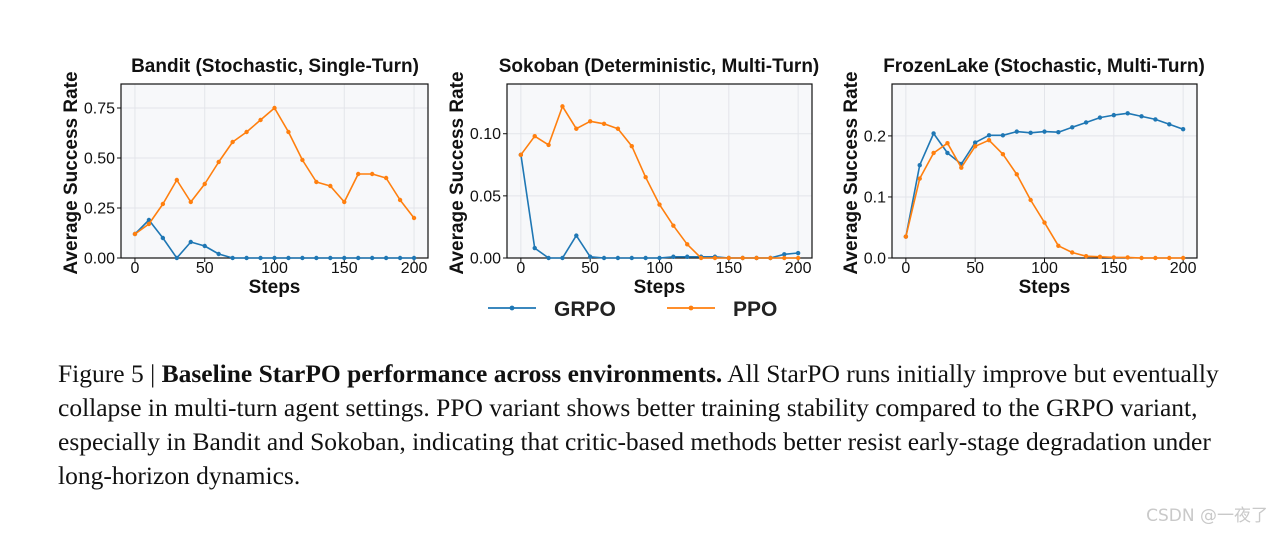  Describe the element at coordinates (512, 308) in the screenshot. I see `grpo-legend-marker` at that location.